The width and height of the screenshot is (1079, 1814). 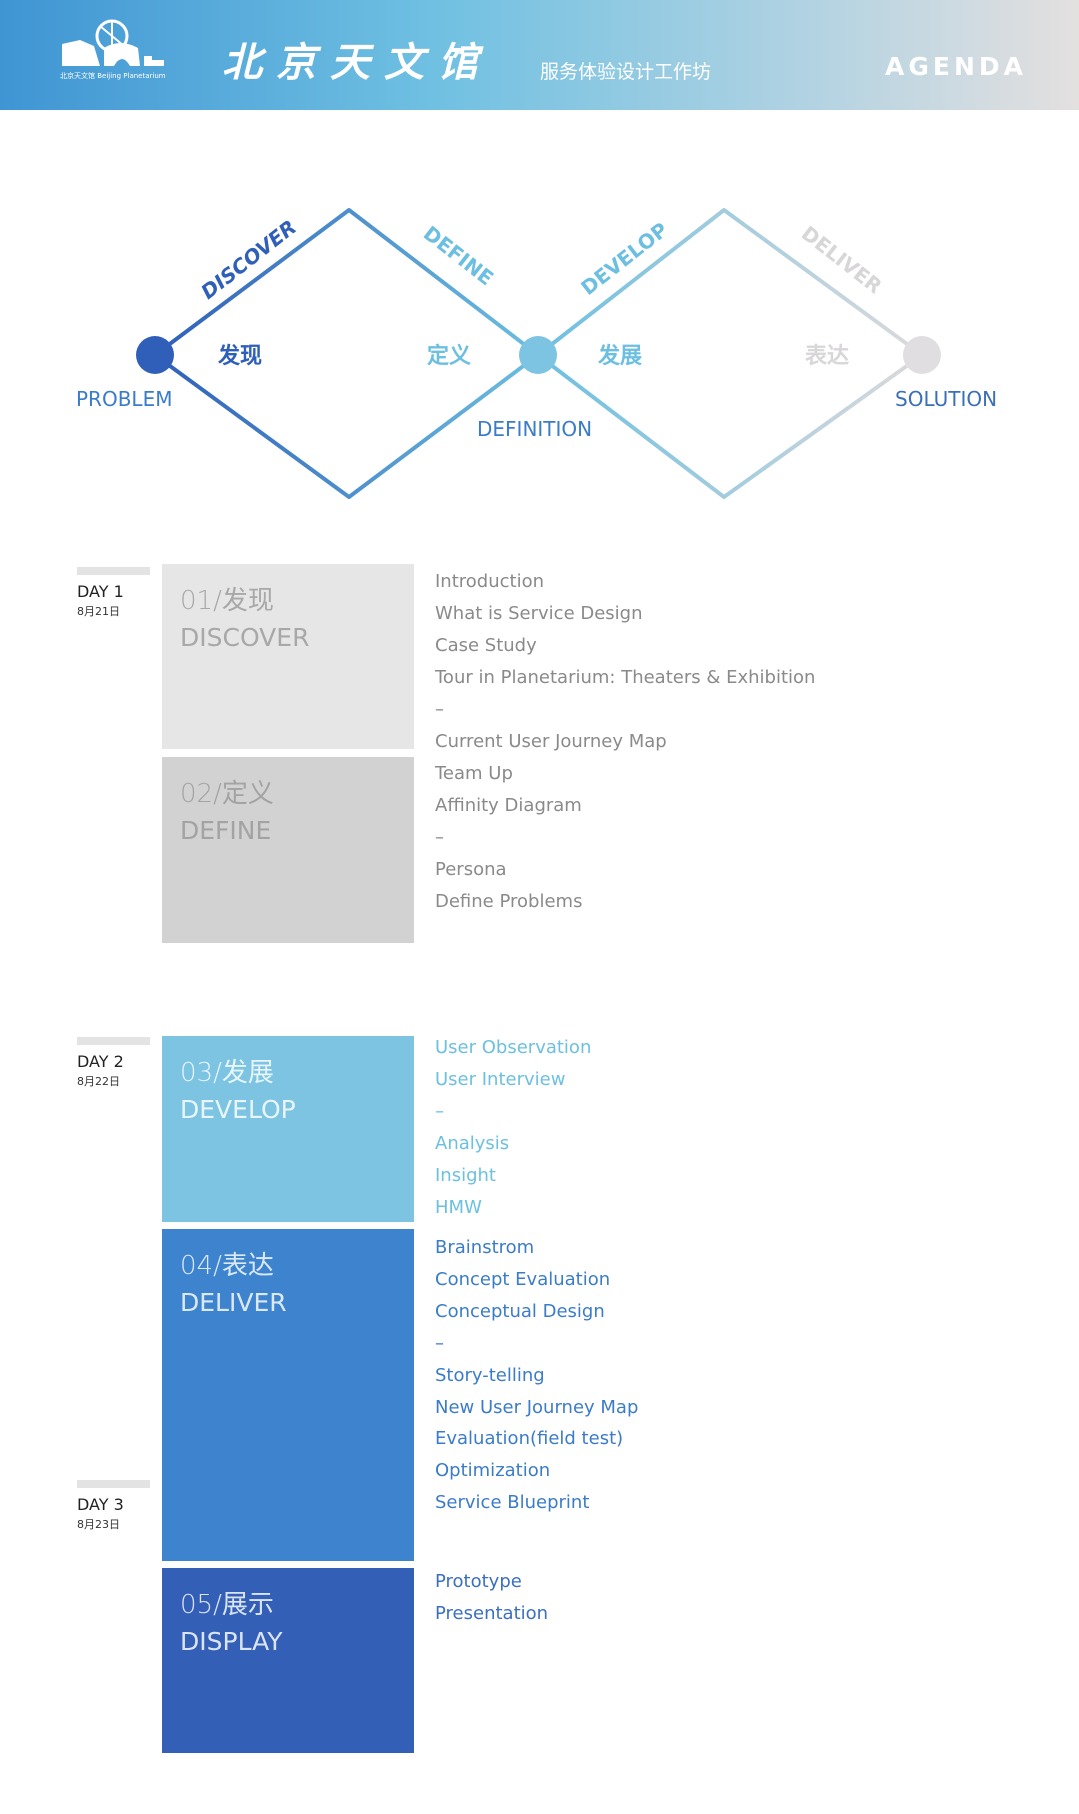 I want to click on agenda-item: New User Journey Map, so click(x=537, y=1407).